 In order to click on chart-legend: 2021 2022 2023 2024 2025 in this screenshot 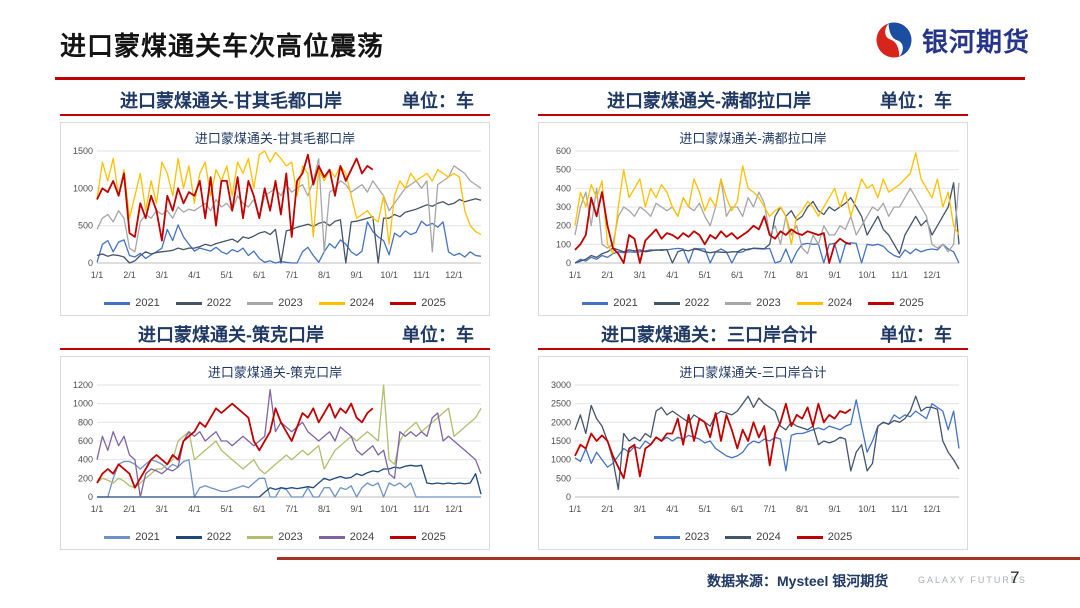, I will do `click(753, 303)`.